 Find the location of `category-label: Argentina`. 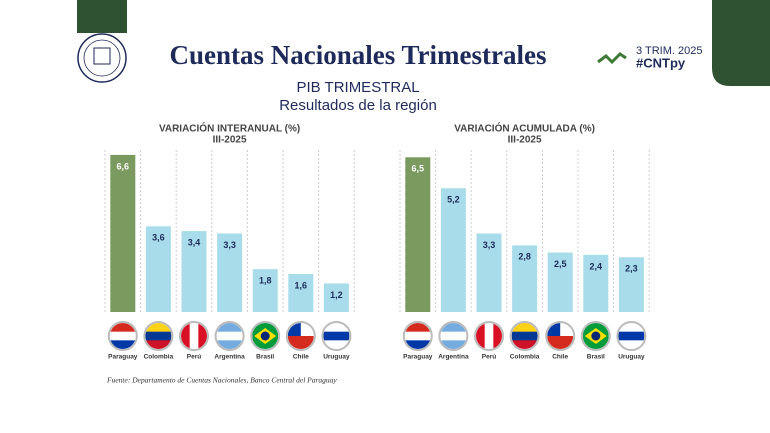

category-label: Argentina is located at coordinates (229, 357).